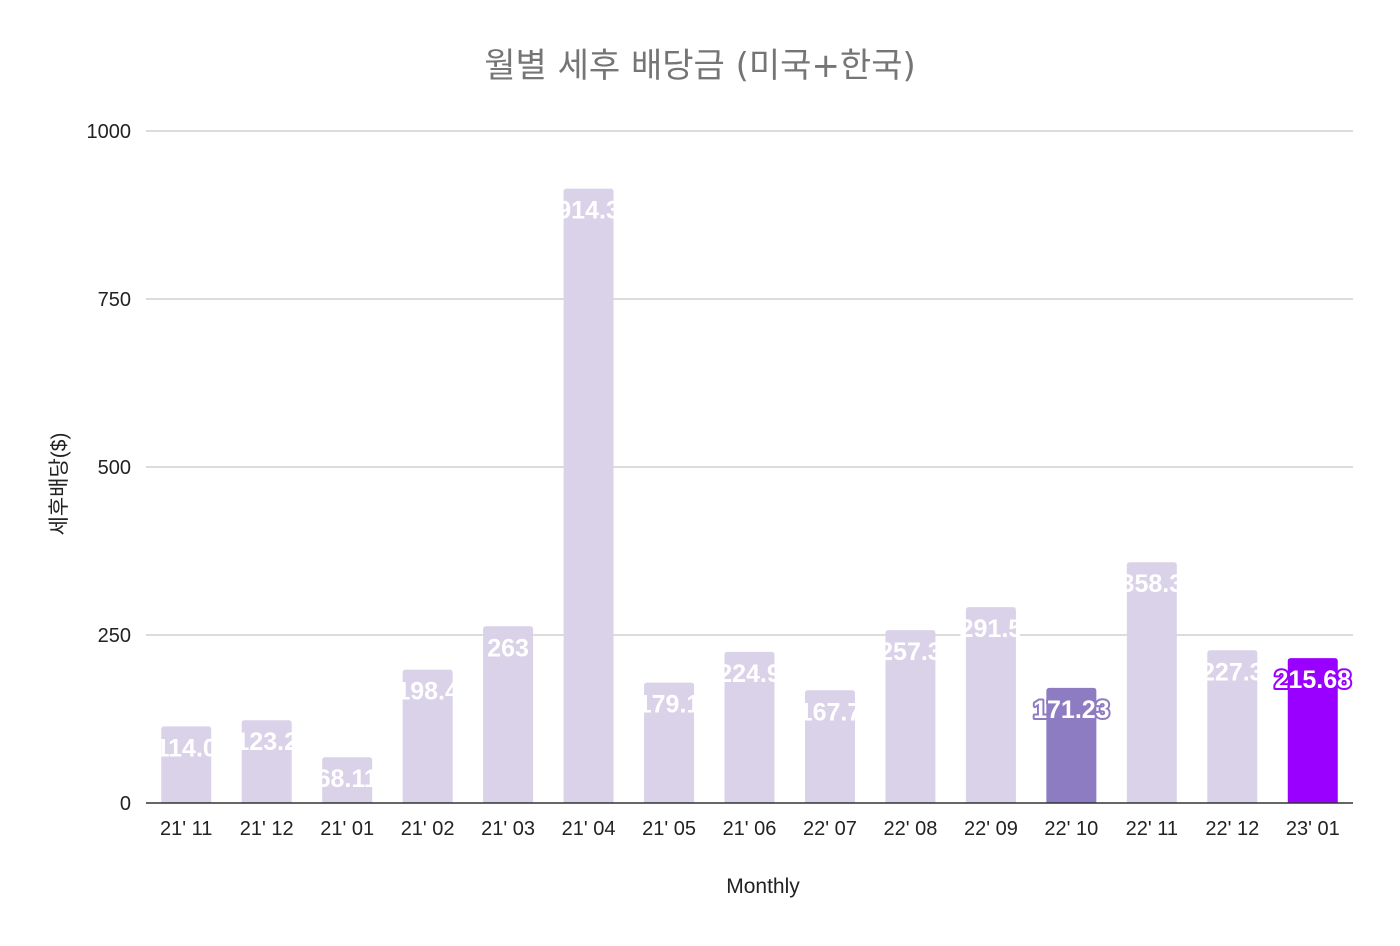 Image resolution: width=1400 pixels, height=946 pixels. Describe the element at coordinates (508, 648) in the screenshot. I see `data-label: 263` at that location.